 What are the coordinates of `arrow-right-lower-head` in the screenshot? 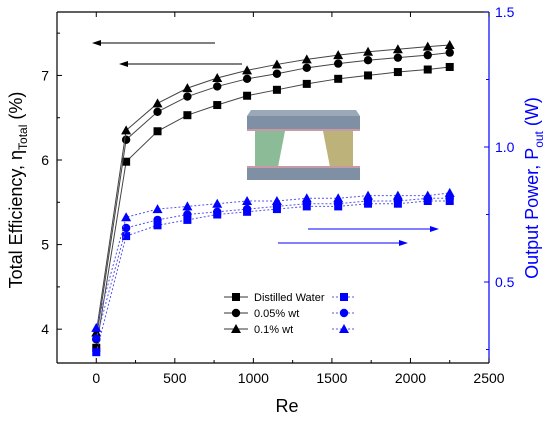 It's located at (403, 243).